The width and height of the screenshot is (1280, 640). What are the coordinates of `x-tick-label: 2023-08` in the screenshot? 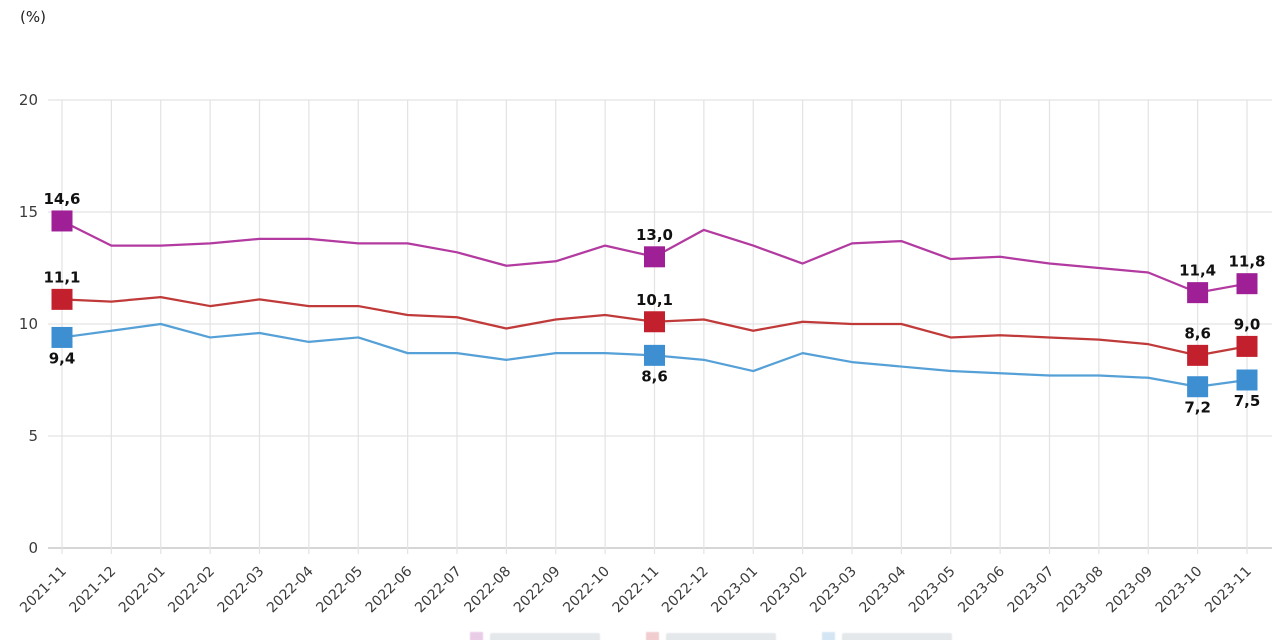 It's located at (1080, 590).